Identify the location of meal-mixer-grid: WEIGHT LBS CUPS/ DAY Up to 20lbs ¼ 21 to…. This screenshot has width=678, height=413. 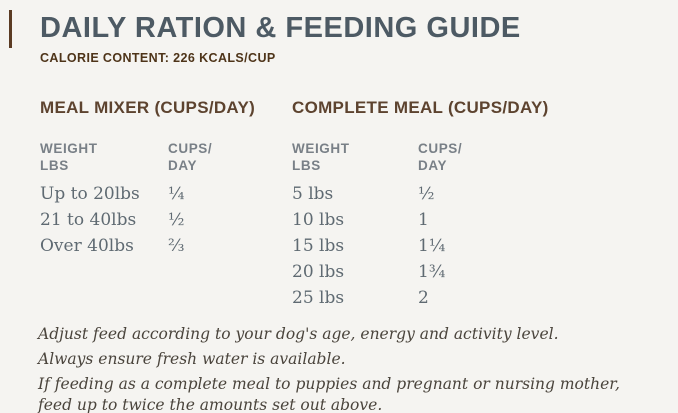
(166, 199).